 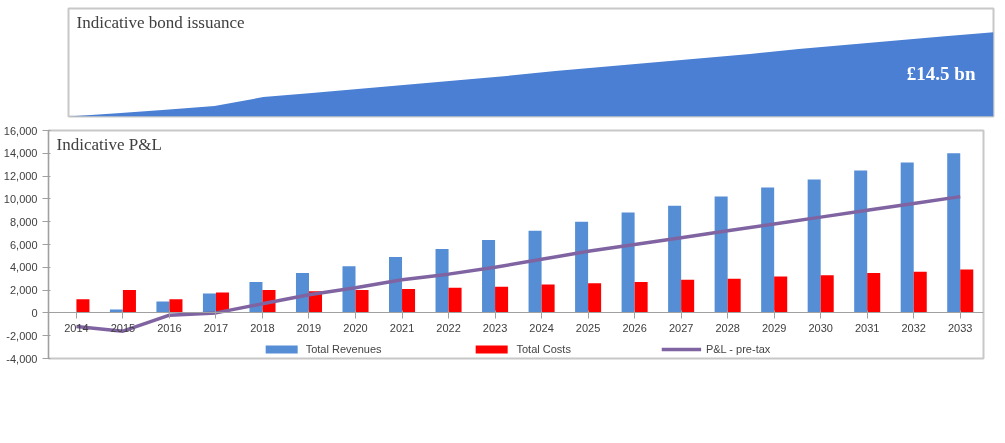 What do you see at coordinates (34, 312) in the screenshot?
I see `y-tick-label: 0` at bounding box center [34, 312].